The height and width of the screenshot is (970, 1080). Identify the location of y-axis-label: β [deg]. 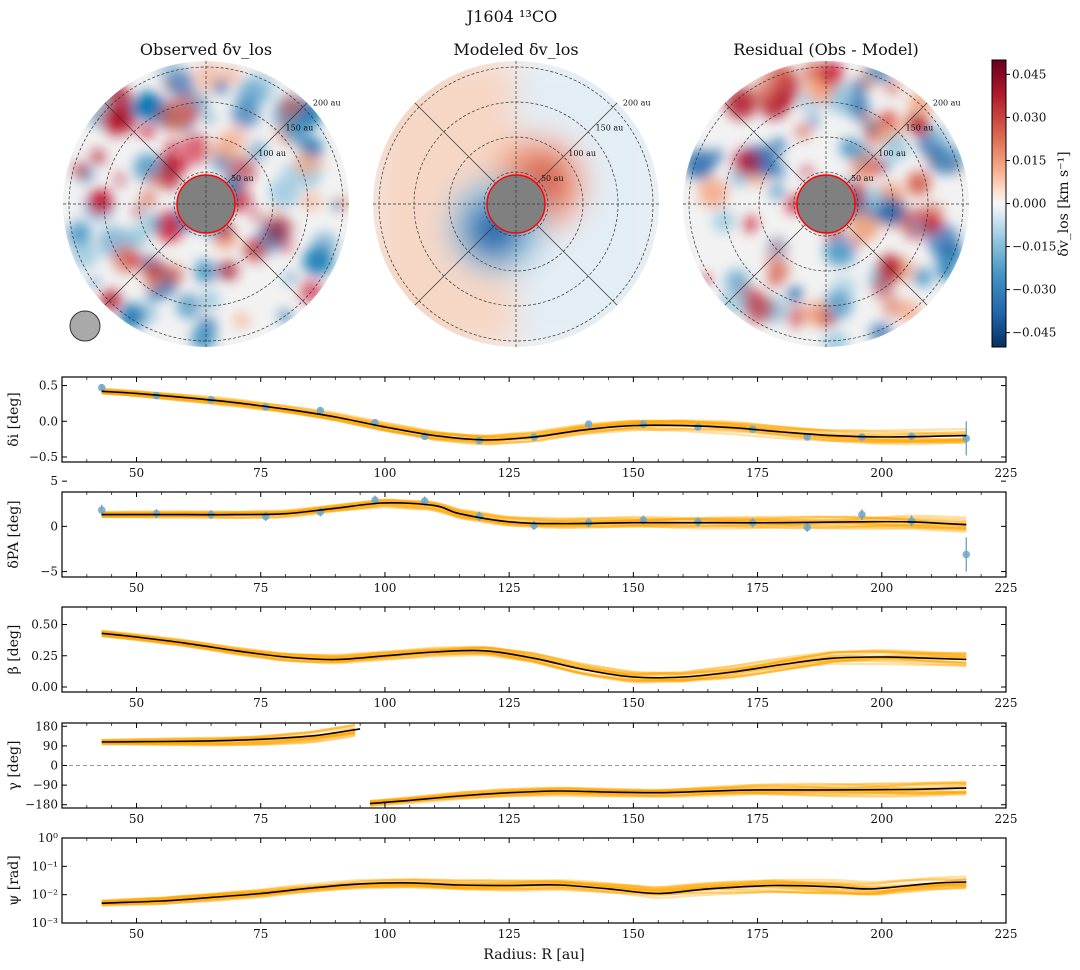
(14, 650).